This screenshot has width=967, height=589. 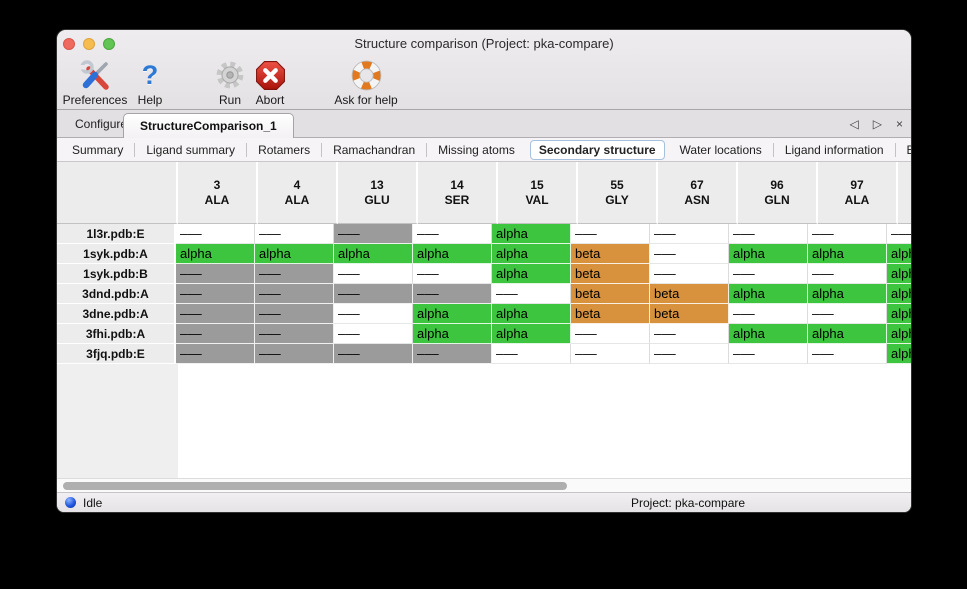 What do you see at coordinates (191, 149) in the screenshot?
I see `subtab-ligand-summary: Ligand summary` at bounding box center [191, 149].